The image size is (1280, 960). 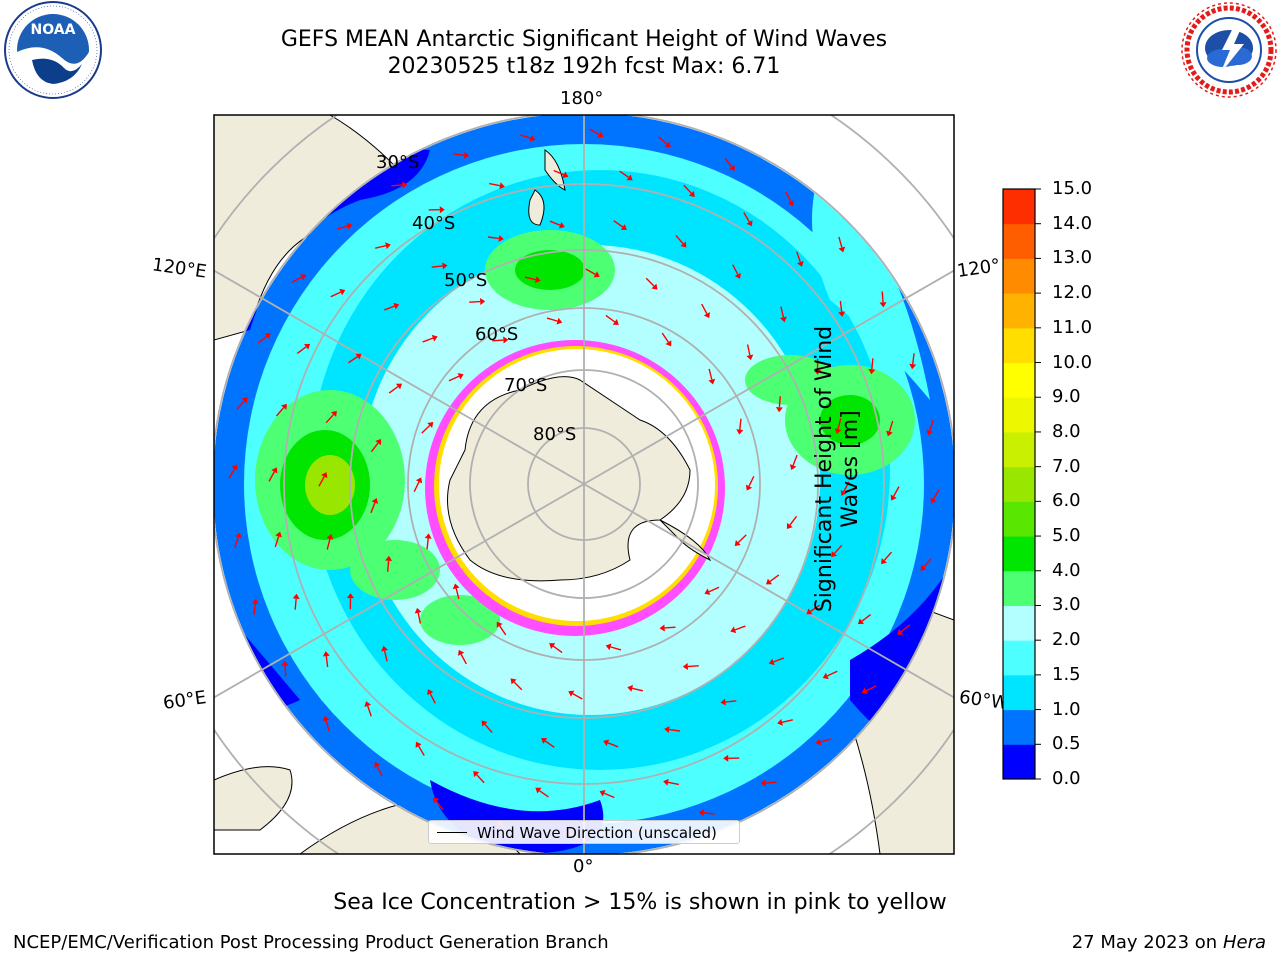 I want to click on lon-label-180: 180°, so click(x=582, y=98).